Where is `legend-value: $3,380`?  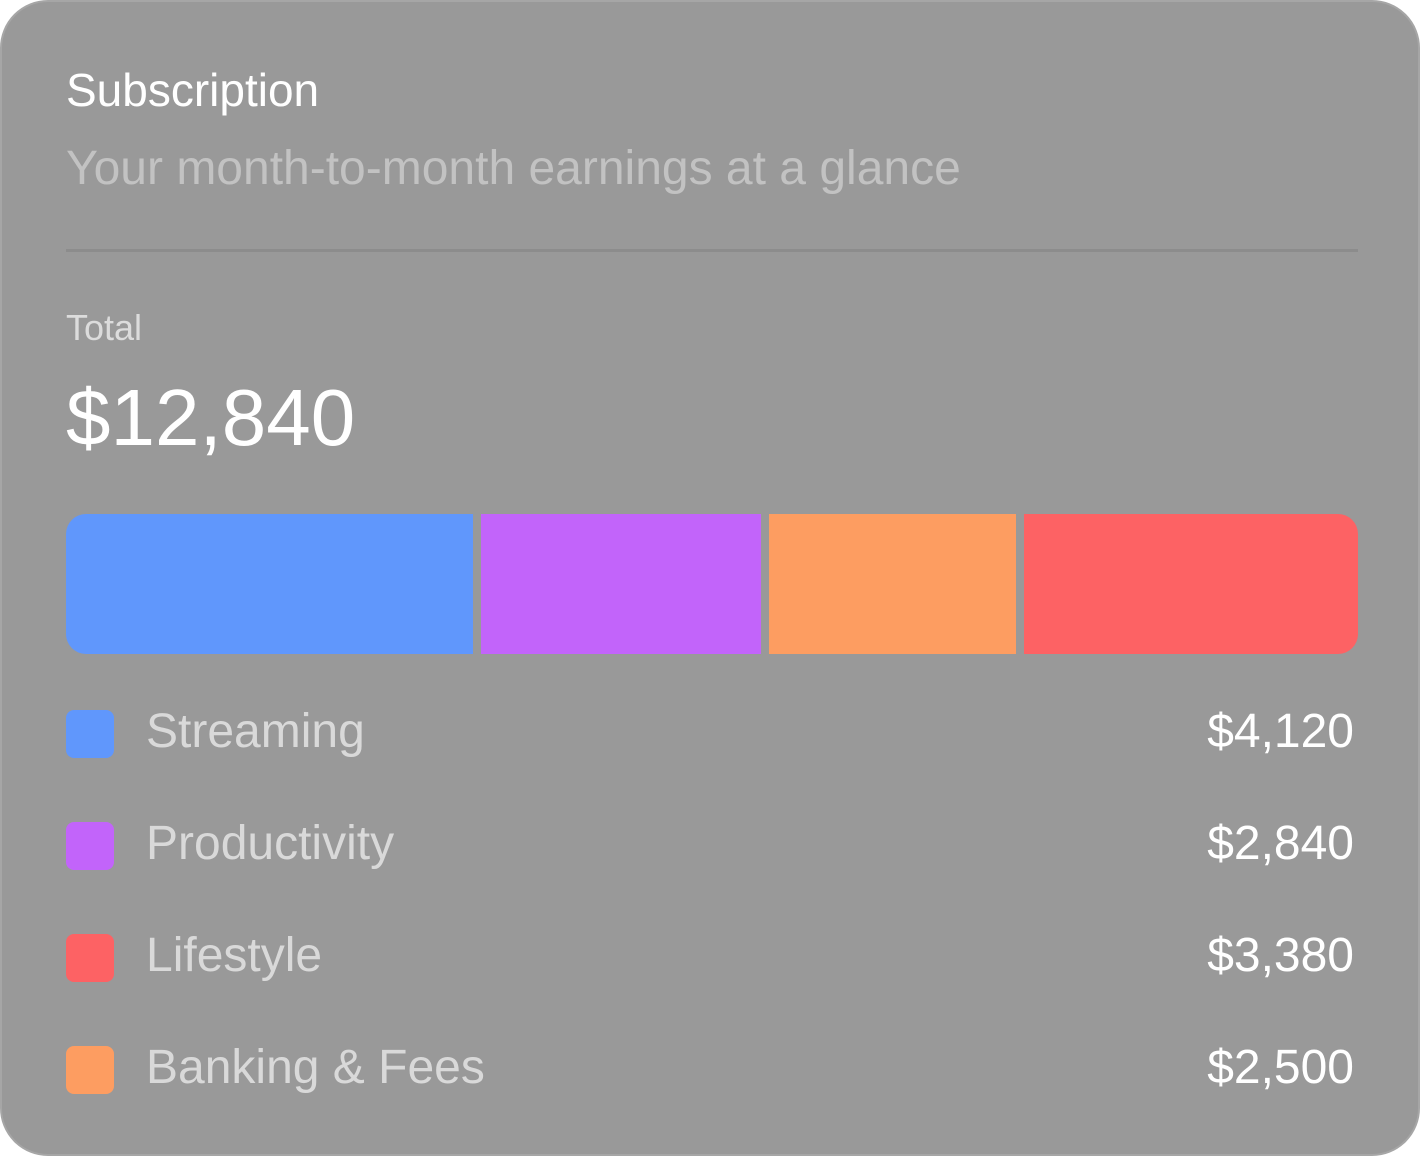
legend-value: $3,380 is located at coordinates (1280, 955).